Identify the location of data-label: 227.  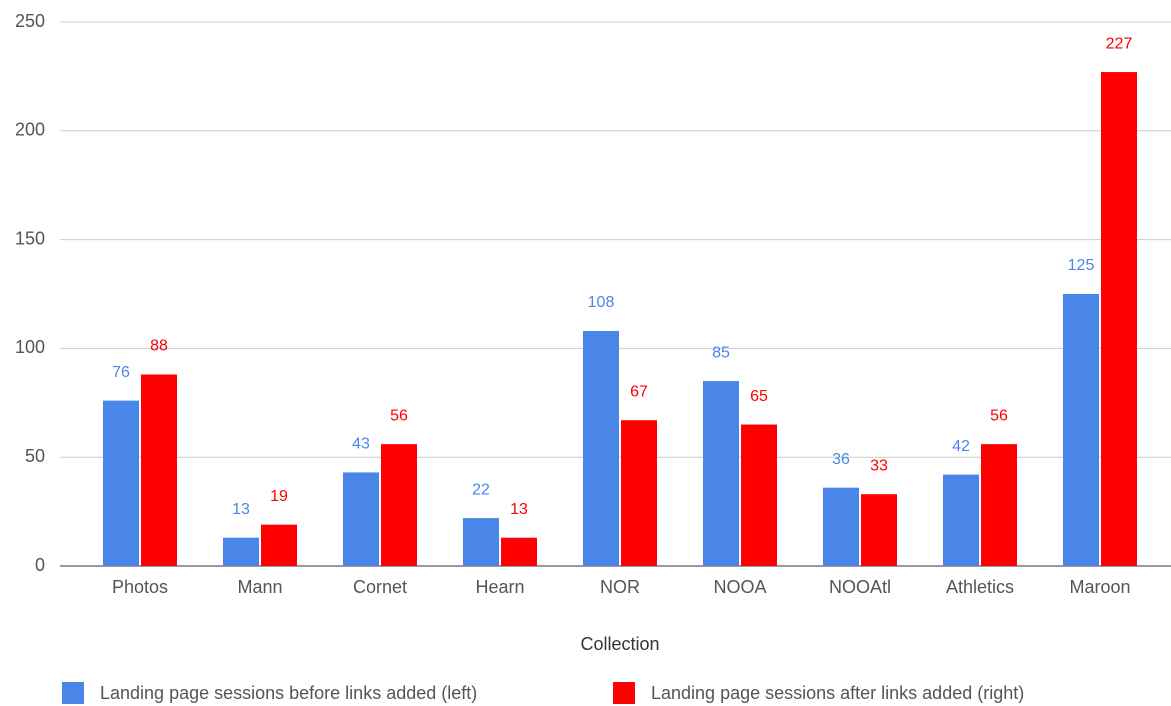
(1119, 43).